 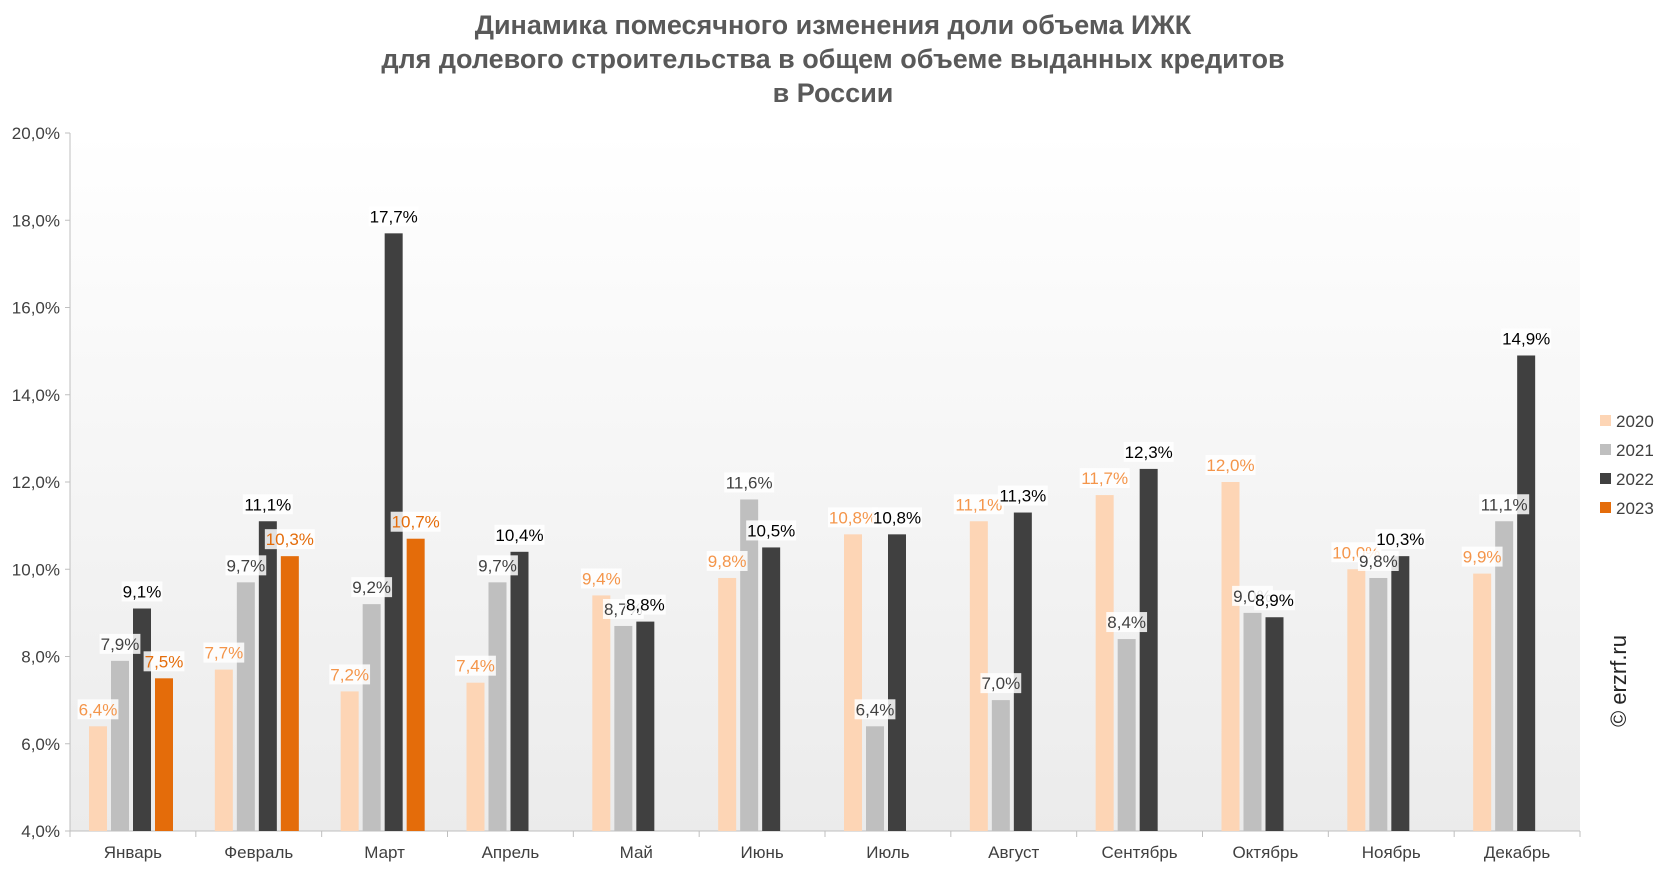 I want to click on legend: 2020 2021 2022 2023, so click(x=1627, y=465).